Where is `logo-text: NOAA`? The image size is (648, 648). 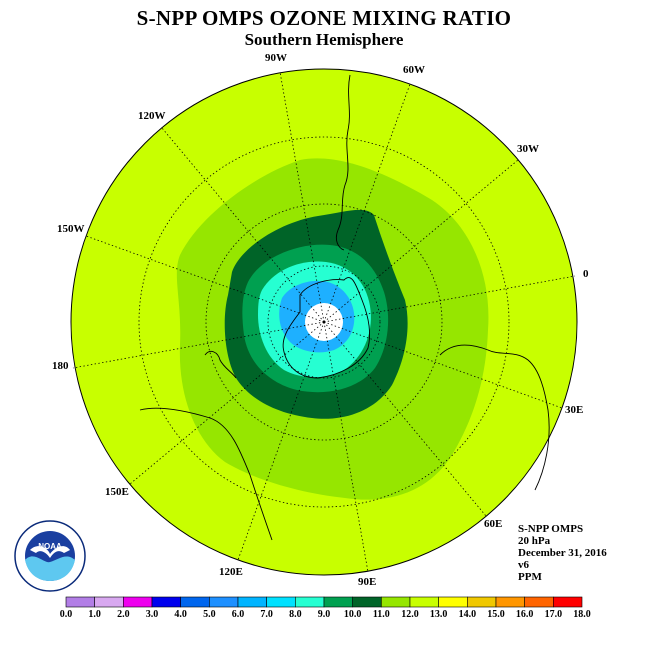
logo-text: NOAA is located at coordinates (50, 546).